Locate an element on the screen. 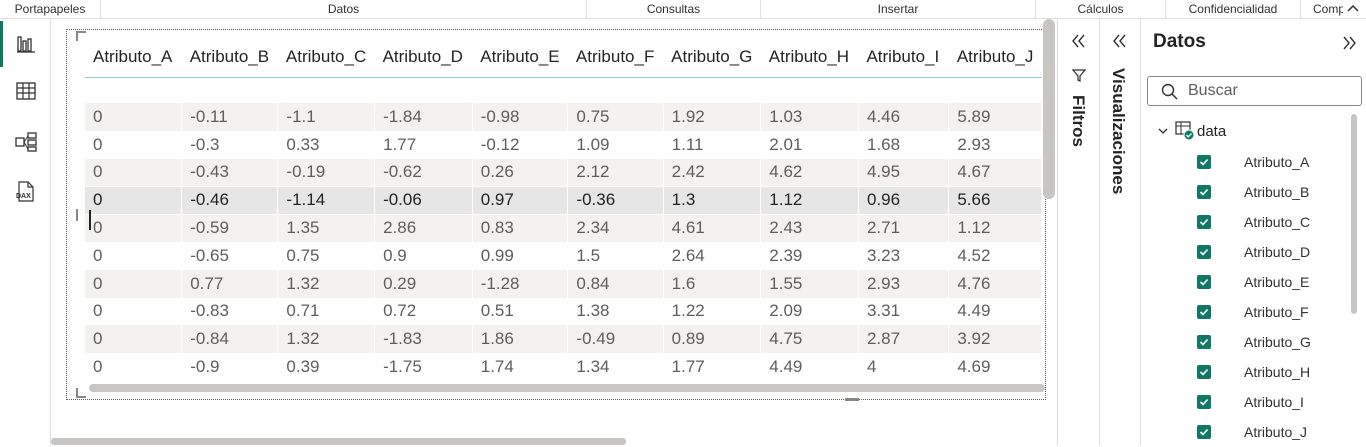 The width and height of the screenshot is (1366, 447). data-pane-scrollbar is located at coordinates (1354, 214).